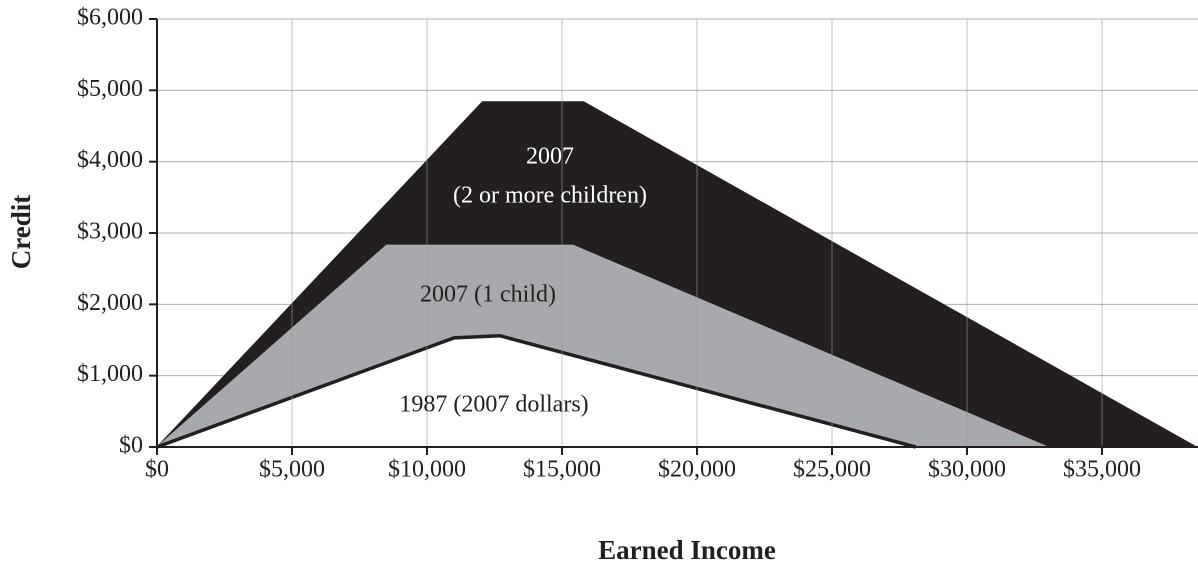 The height and width of the screenshot is (567, 1198). What do you see at coordinates (110, 18) in the screenshot?
I see `y-tick-label: $6,000` at bounding box center [110, 18].